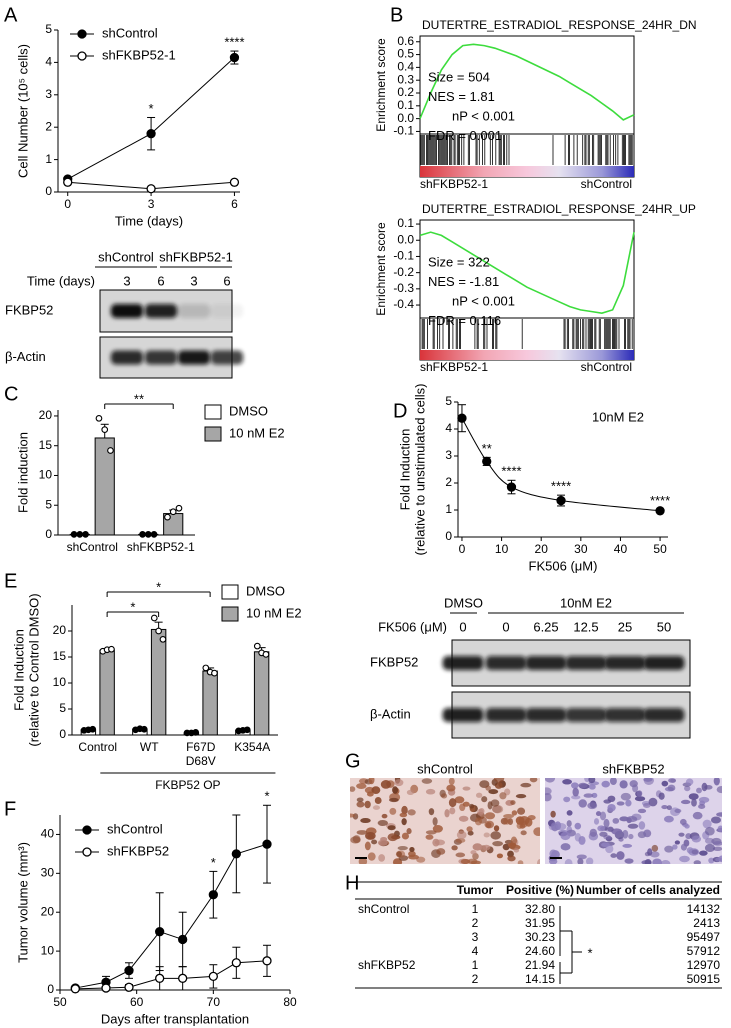 This screenshot has height=1028, width=731. What do you see at coordinates (234, 41) in the screenshot?
I see `significance-label: ****` at bounding box center [234, 41].